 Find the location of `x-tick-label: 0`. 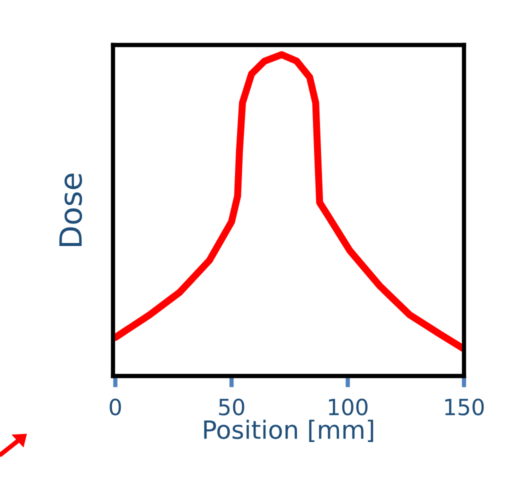

x-tick-label: 0 is located at coordinates (115, 407).